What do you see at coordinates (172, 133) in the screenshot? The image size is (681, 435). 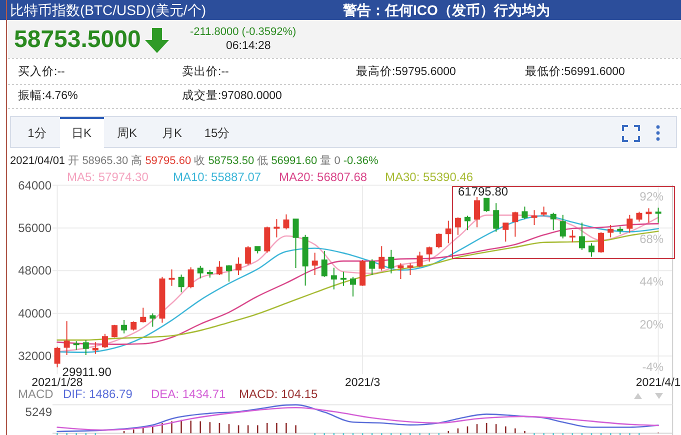 I see `text: 月K` at bounding box center [172, 133].